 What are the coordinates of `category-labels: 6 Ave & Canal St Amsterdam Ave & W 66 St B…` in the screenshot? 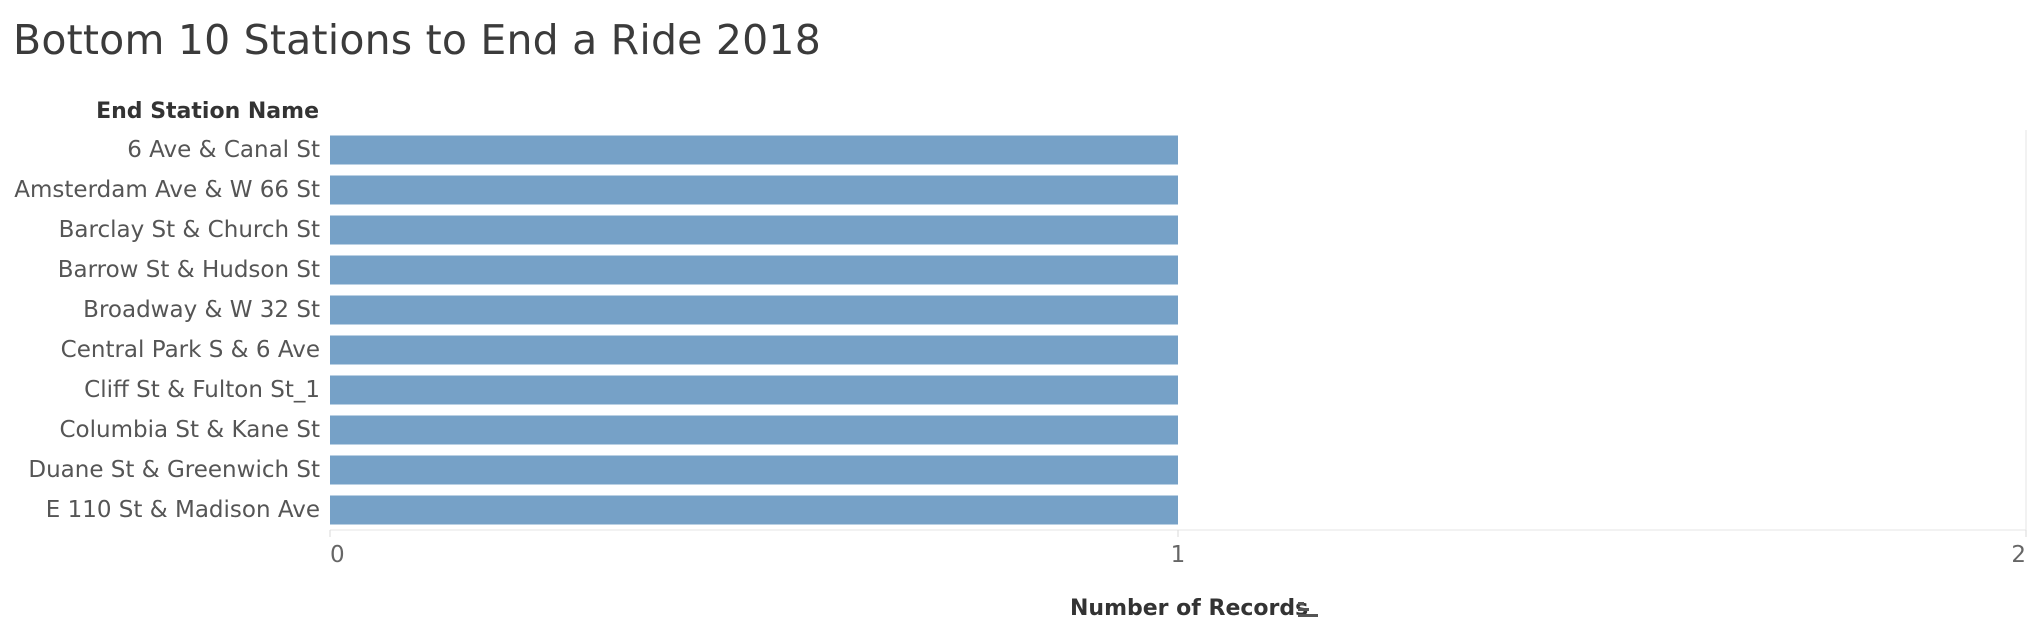 It's located at (167, 330).